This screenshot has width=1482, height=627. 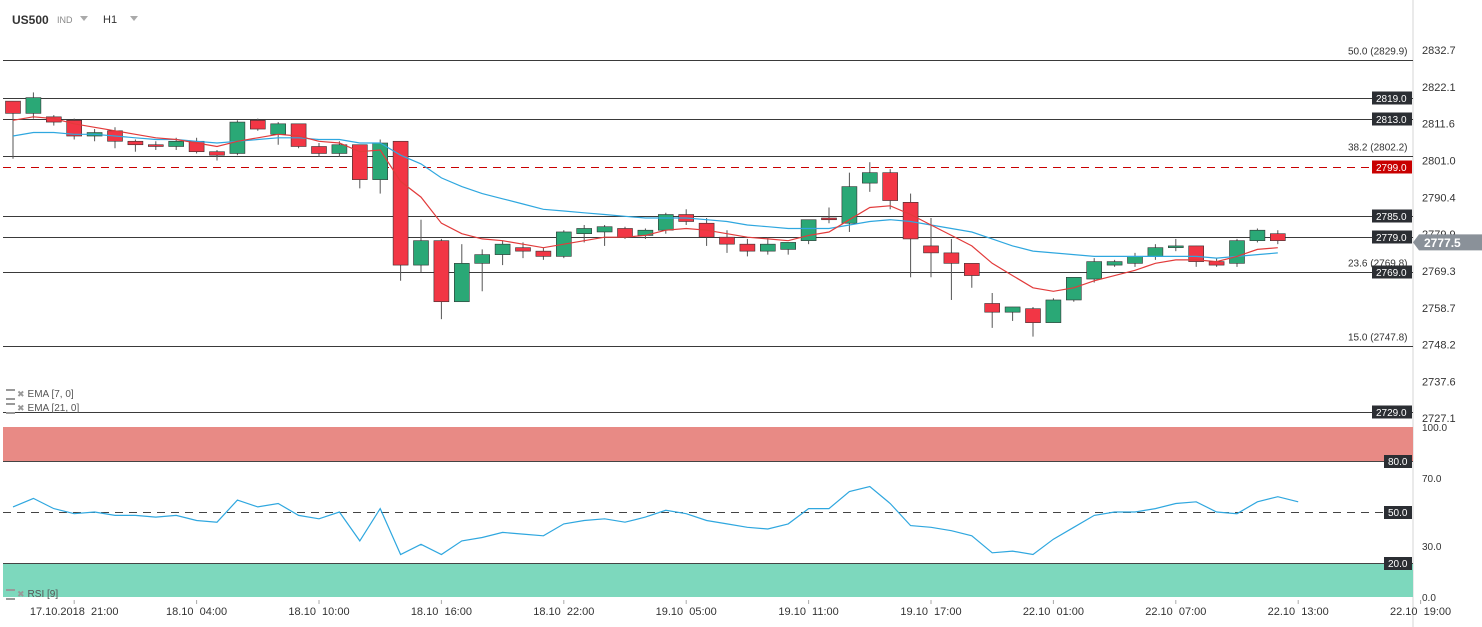 What do you see at coordinates (196, 612) in the screenshot?
I see `x-tick-label: 18.10 04:00` at bounding box center [196, 612].